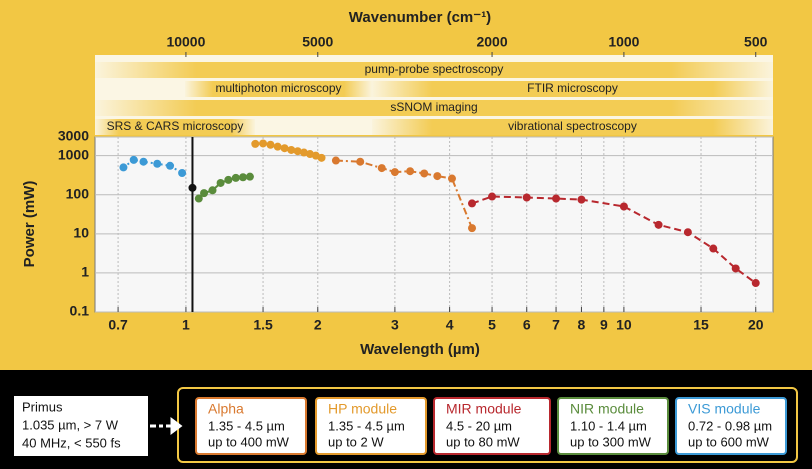 This screenshot has height=469, width=812. What do you see at coordinates (73, 136) in the screenshot?
I see `y-tick-label: 3000` at bounding box center [73, 136].